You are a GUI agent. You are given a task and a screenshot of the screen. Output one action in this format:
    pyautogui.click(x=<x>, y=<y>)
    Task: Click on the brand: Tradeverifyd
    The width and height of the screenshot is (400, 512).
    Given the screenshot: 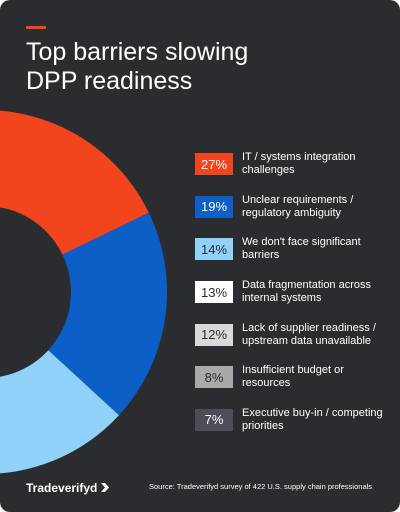 What is the action you would take?
    pyautogui.click(x=68, y=488)
    